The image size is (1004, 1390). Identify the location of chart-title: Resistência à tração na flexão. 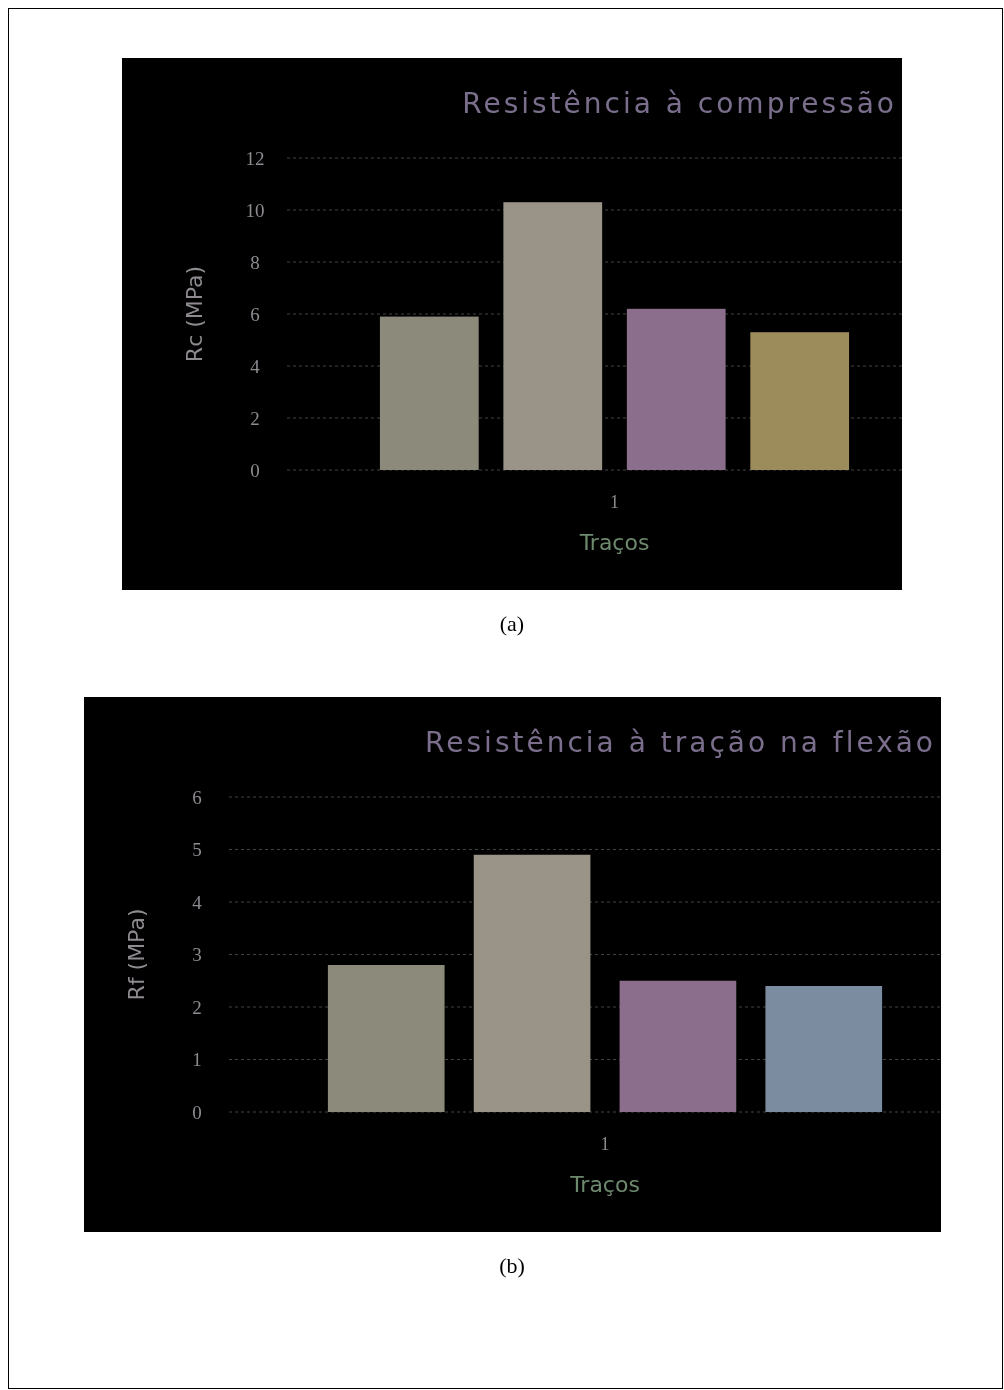
(680, 742).